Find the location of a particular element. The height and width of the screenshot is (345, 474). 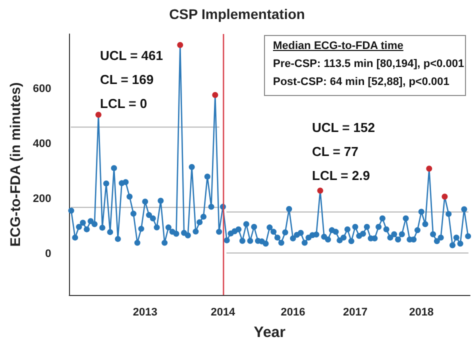

annotation: LCL = 2.9 is located at coordinates (341, 175).